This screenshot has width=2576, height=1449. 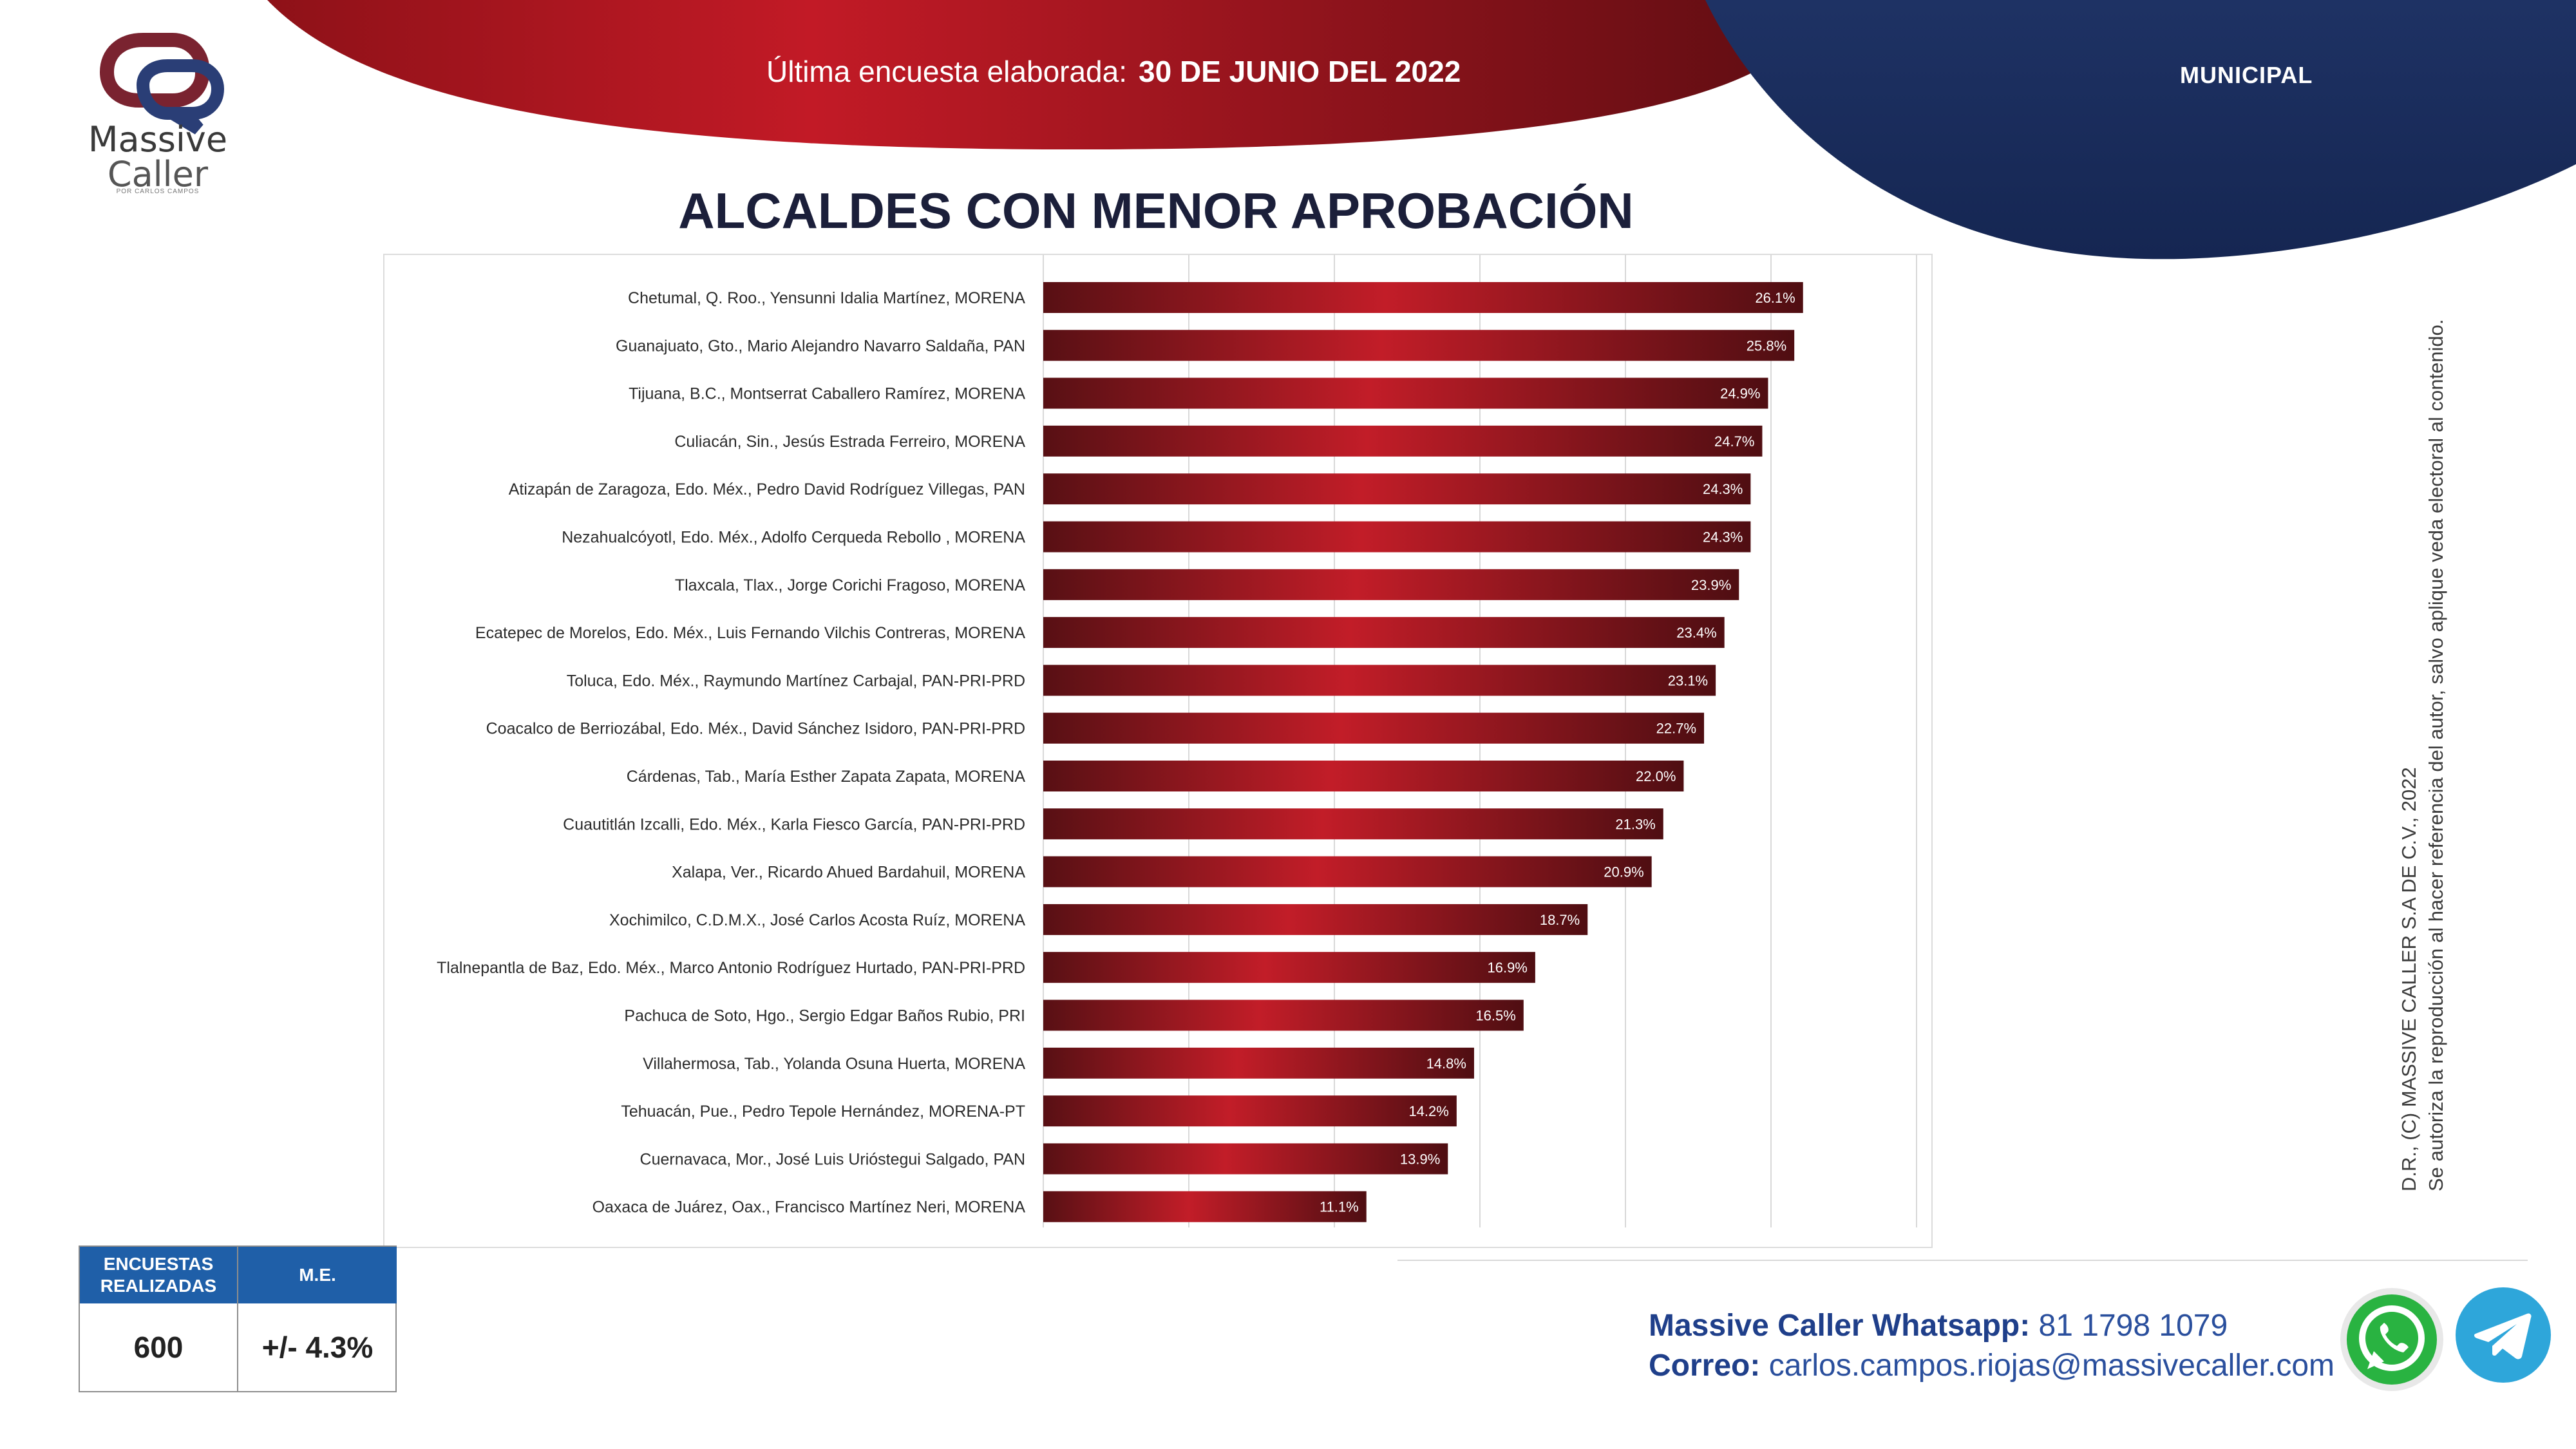 What do you see at coordinates (1775, 298) in the screenshot?
I see `data-label: 26.1%` at bounding box center [1775, 298].